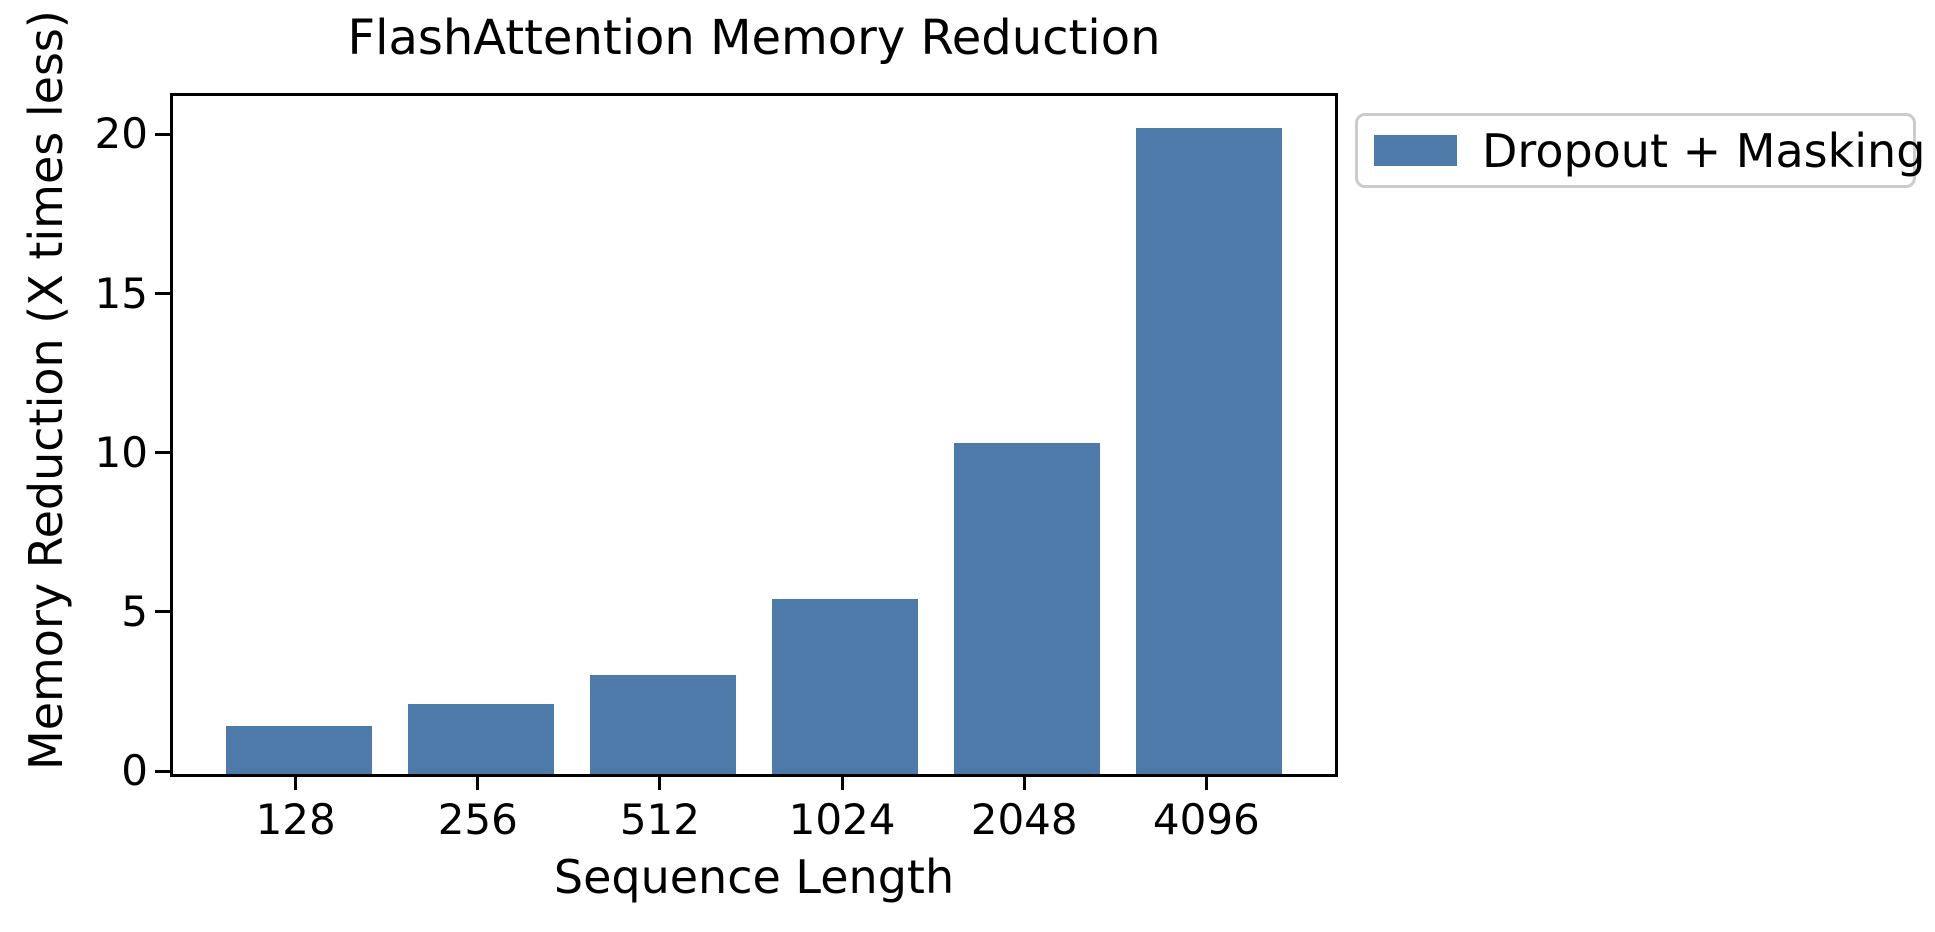 The height and width of the screenshot is (932, 1935). What do you see at coordinates (659, 819) in the screenshot?
I see `x-tick-label-512: 512` at bounding box center [659, 819].